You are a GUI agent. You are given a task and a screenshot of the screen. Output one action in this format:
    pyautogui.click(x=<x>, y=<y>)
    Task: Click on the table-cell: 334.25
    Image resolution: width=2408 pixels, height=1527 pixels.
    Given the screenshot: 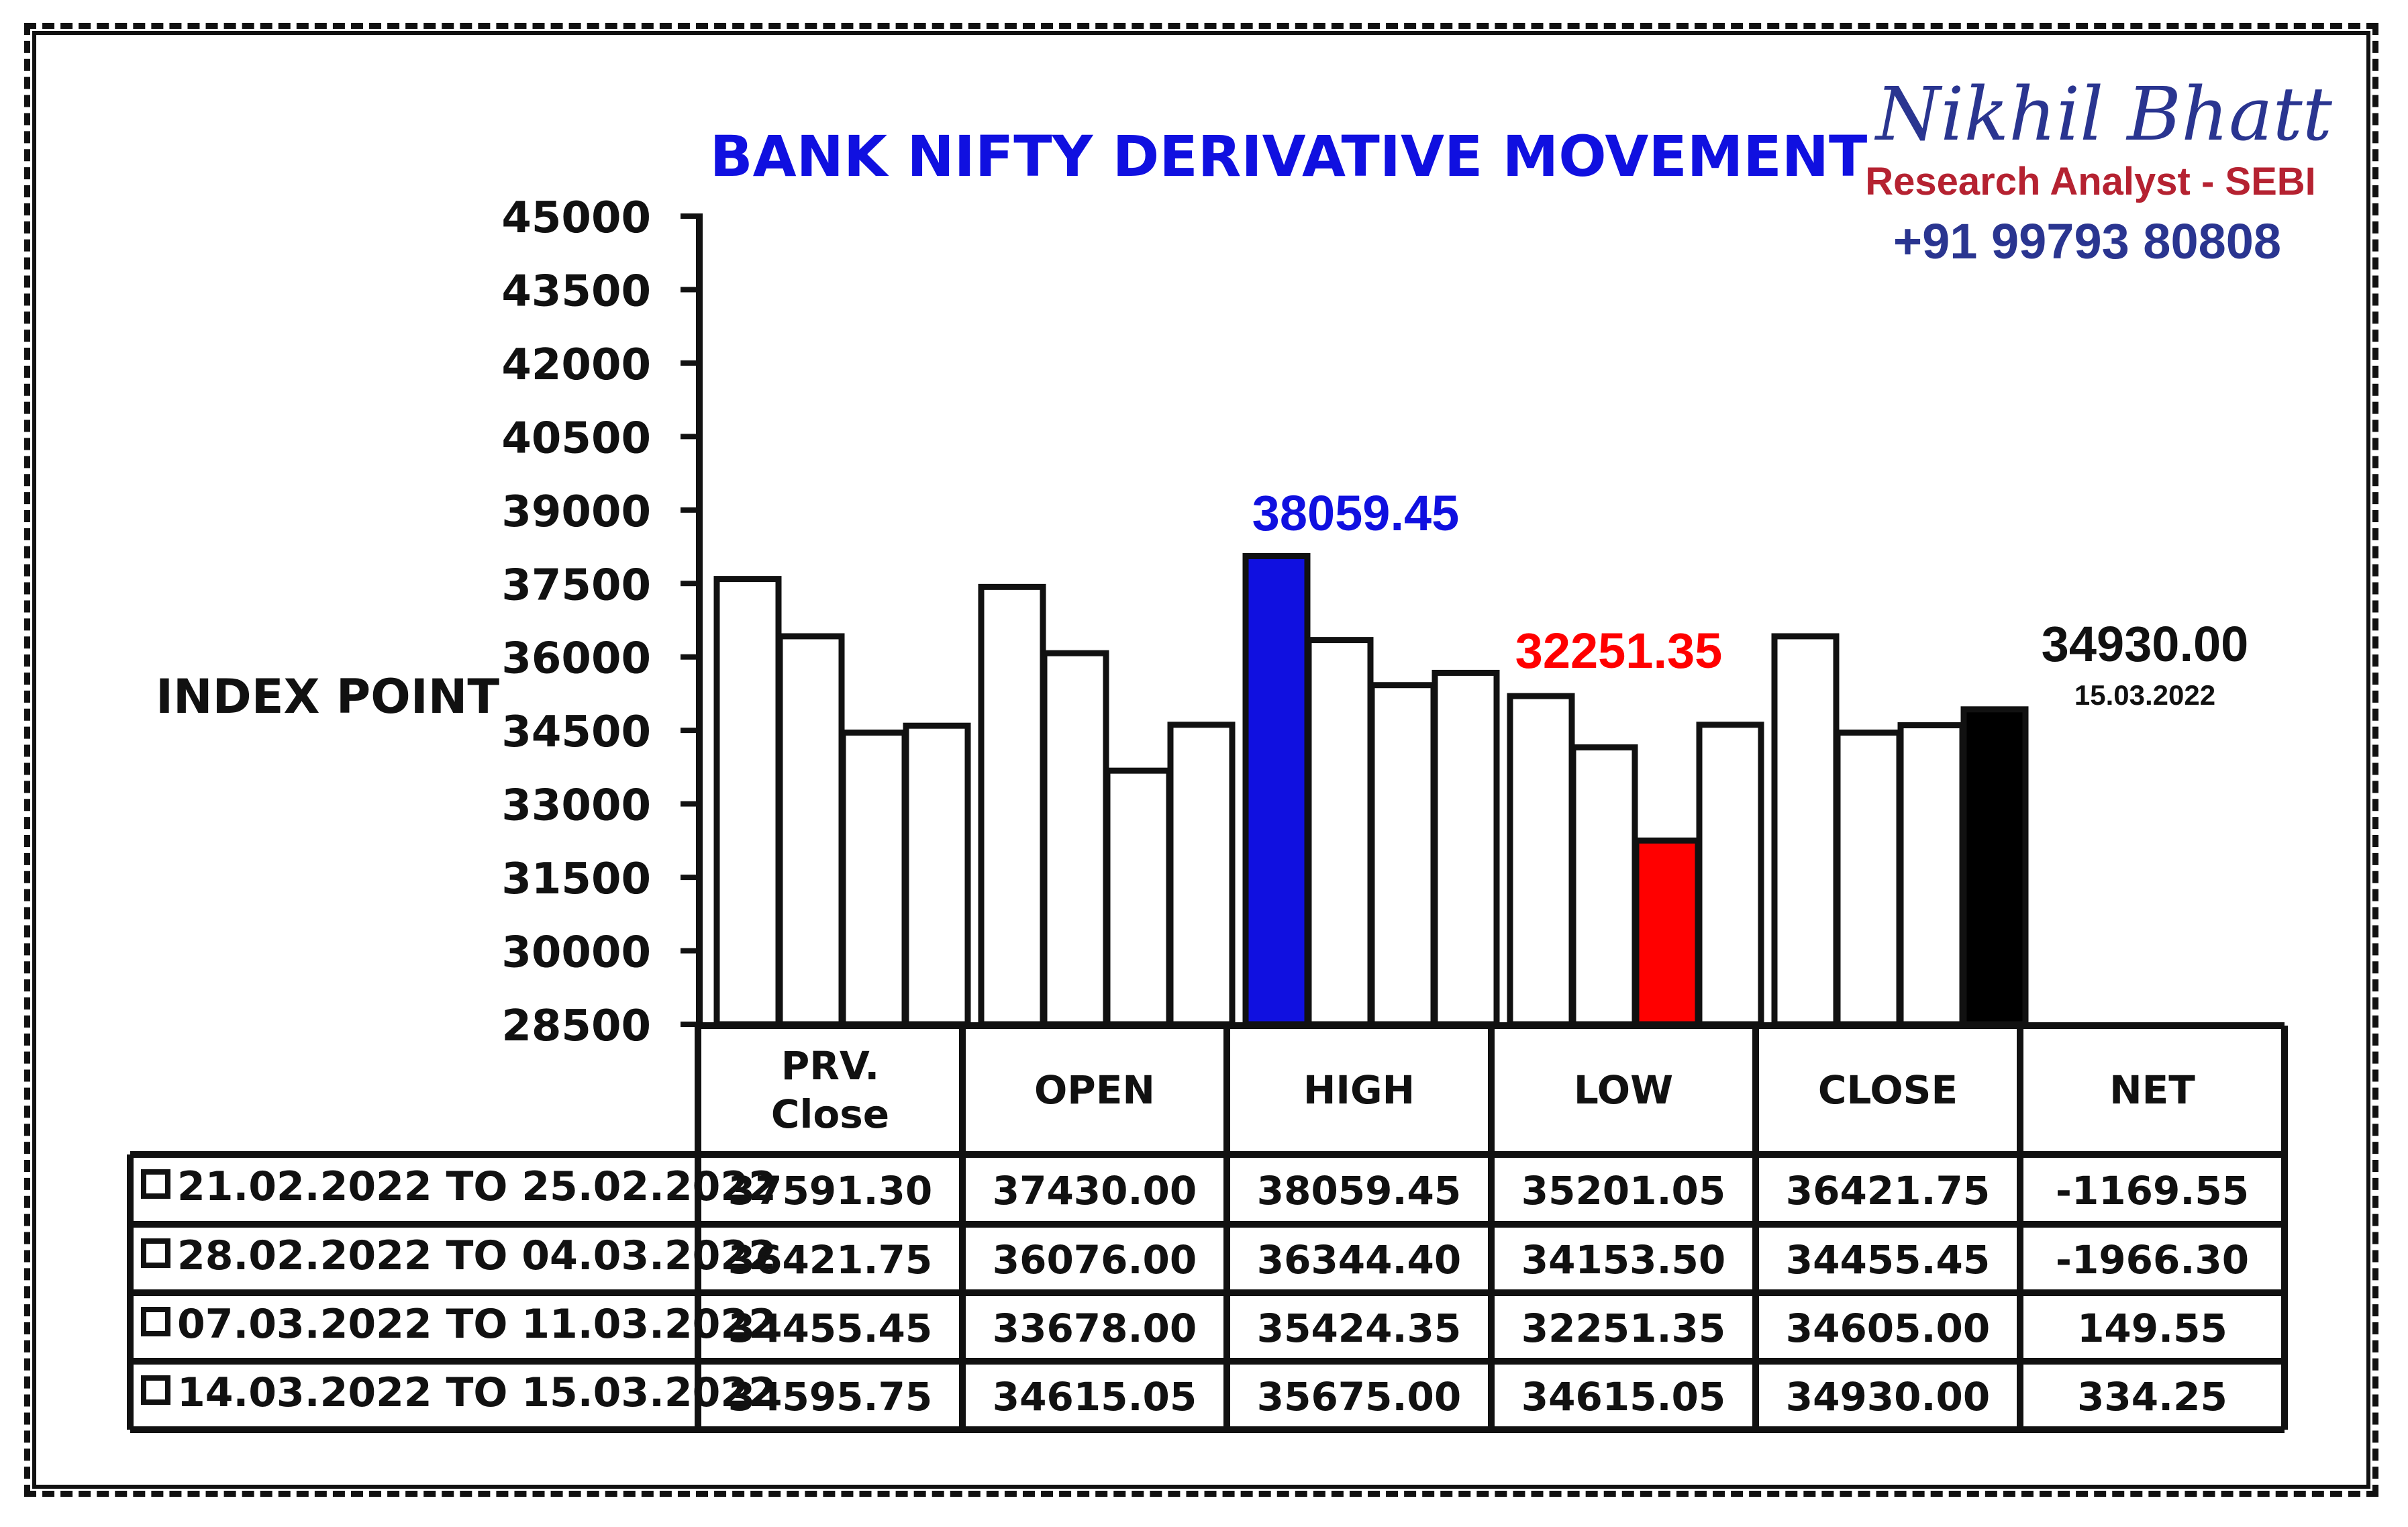 What is the action you would take?
    pyautogui.click(x=2152, y=1397)
    